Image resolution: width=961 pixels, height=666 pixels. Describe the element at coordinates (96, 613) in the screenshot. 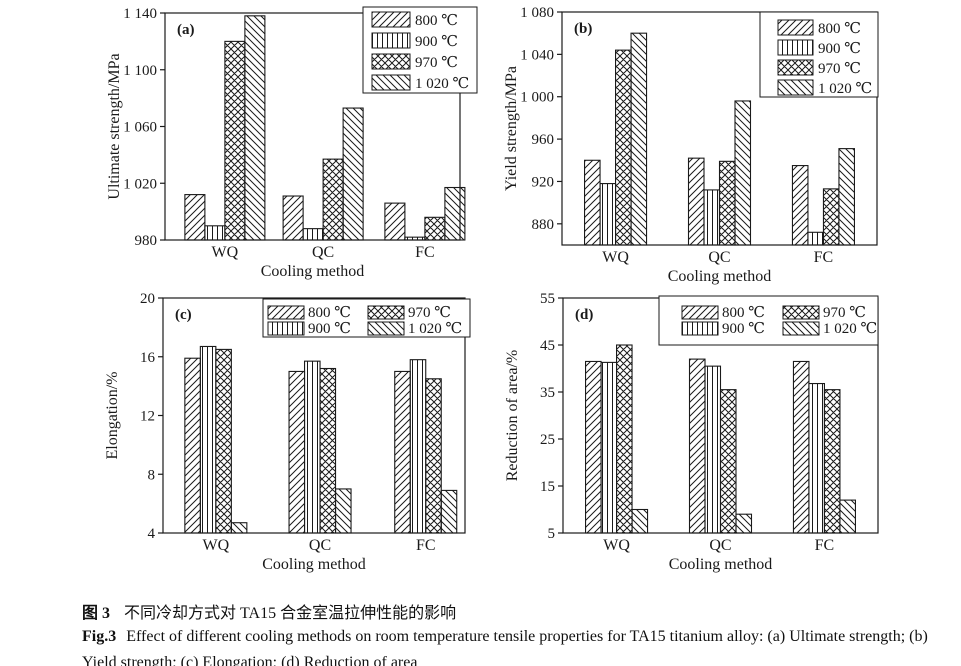

I see `caption-zh-label: 图 3` at that location.